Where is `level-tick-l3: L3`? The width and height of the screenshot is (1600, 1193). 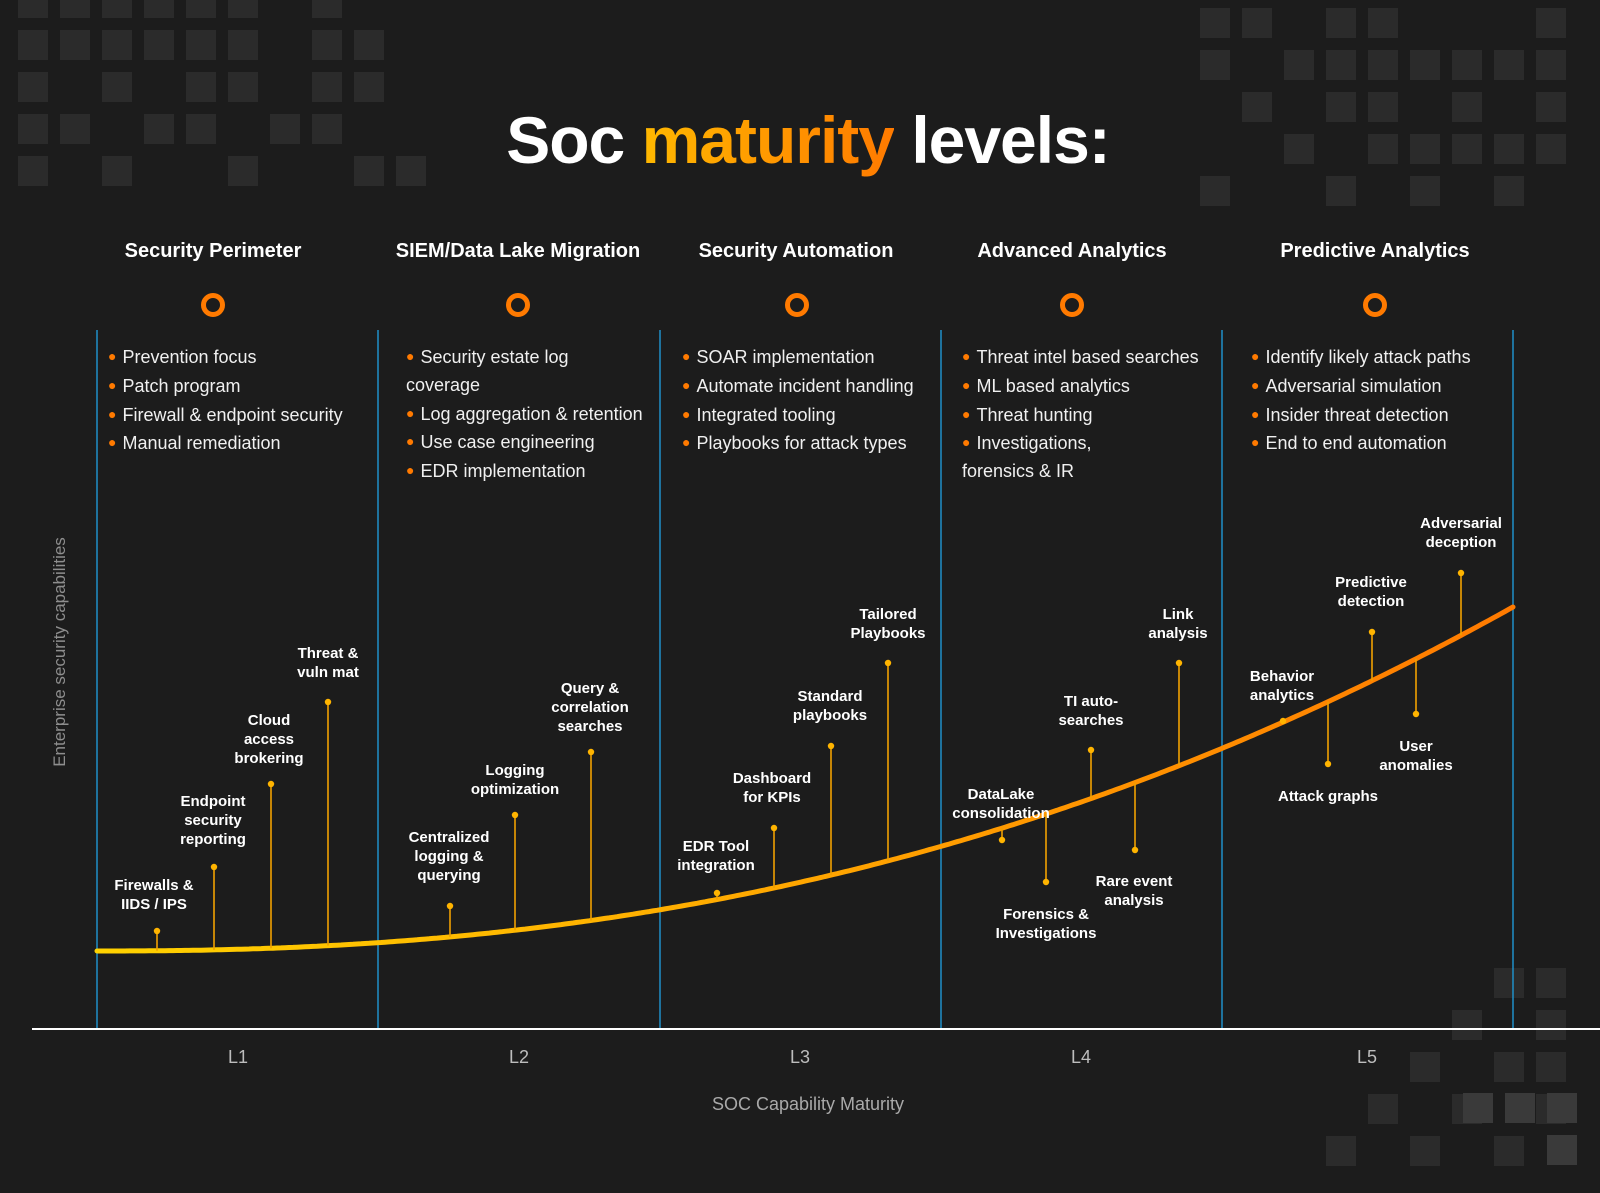
level-tick-l3: L3 is located at coordinates (800, 1057).